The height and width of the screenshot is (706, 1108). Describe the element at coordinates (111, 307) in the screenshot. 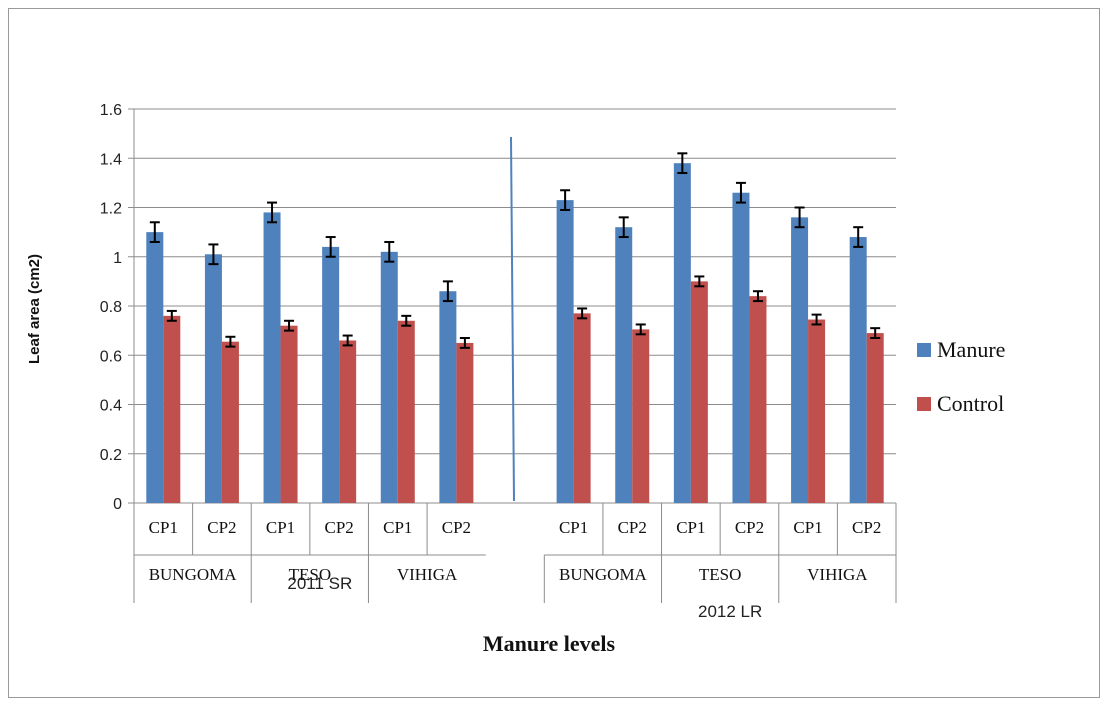

I see `y-tick-label: 0.8` at that location.